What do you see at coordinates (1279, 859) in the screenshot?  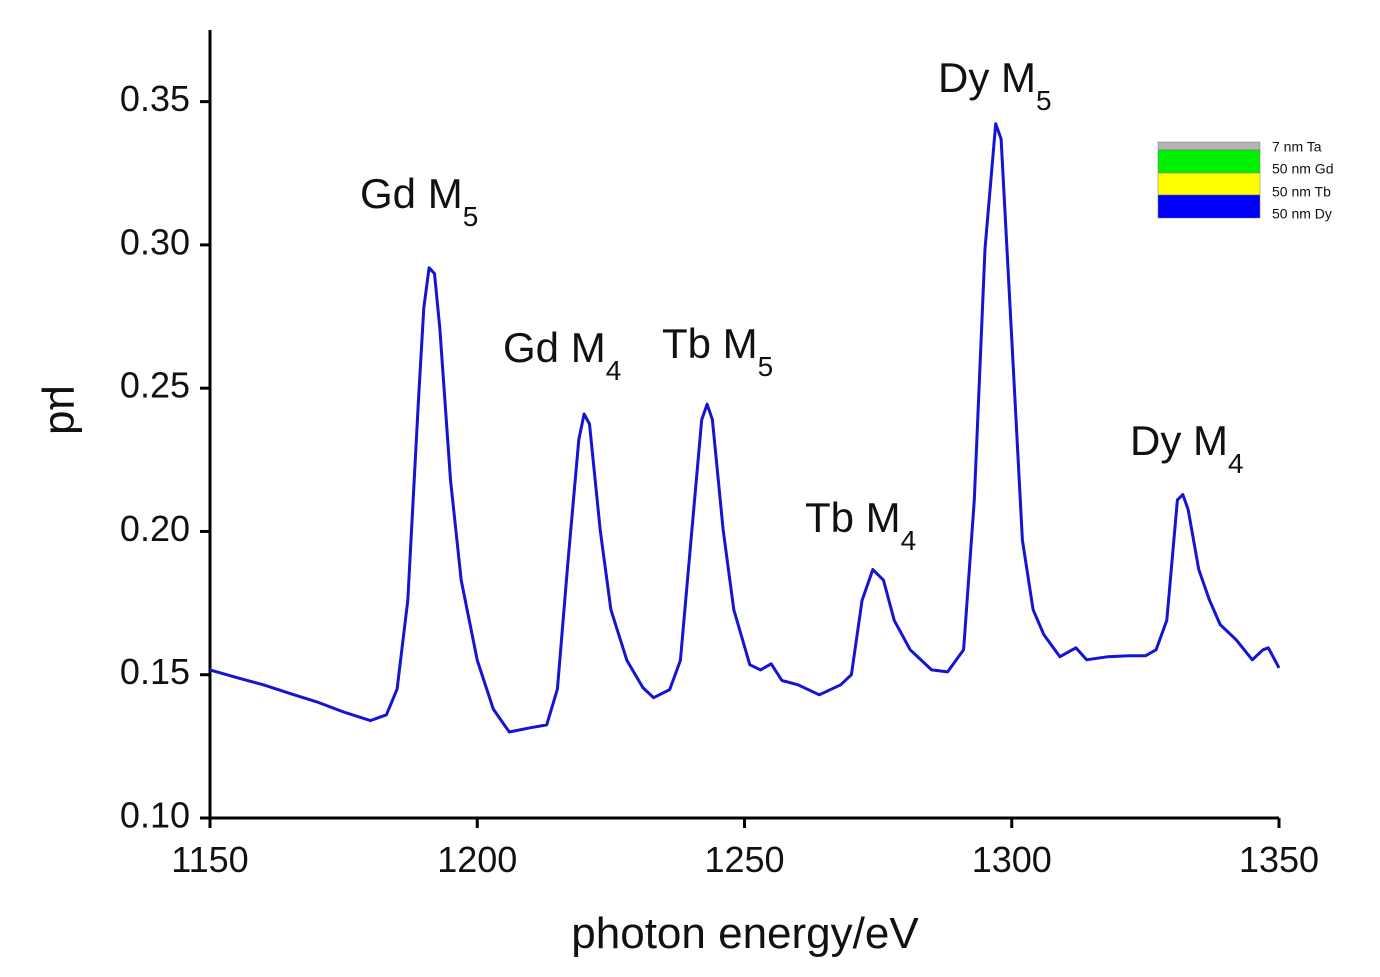 I see `x-tick-label: 1350` at bounding box center [1279, 859].